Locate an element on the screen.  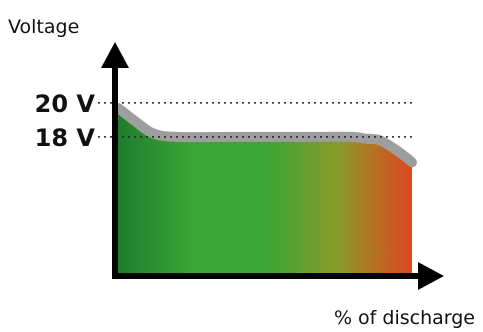
voltage-curve-line is located at coordinates (265, 135).